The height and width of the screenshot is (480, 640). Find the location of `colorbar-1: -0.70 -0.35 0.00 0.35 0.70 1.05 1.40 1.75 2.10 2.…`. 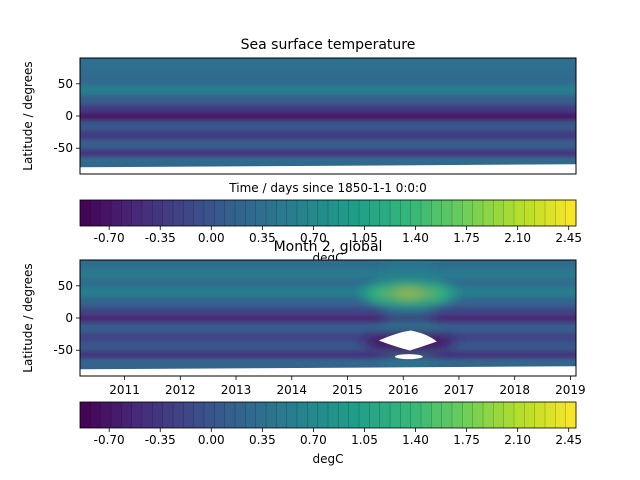

colorbar-1: -0.70 -0.35 0.00 0.35 0.70 1.05 1.40 1.75 2.10 2.… is located at coordinates (330, 232).